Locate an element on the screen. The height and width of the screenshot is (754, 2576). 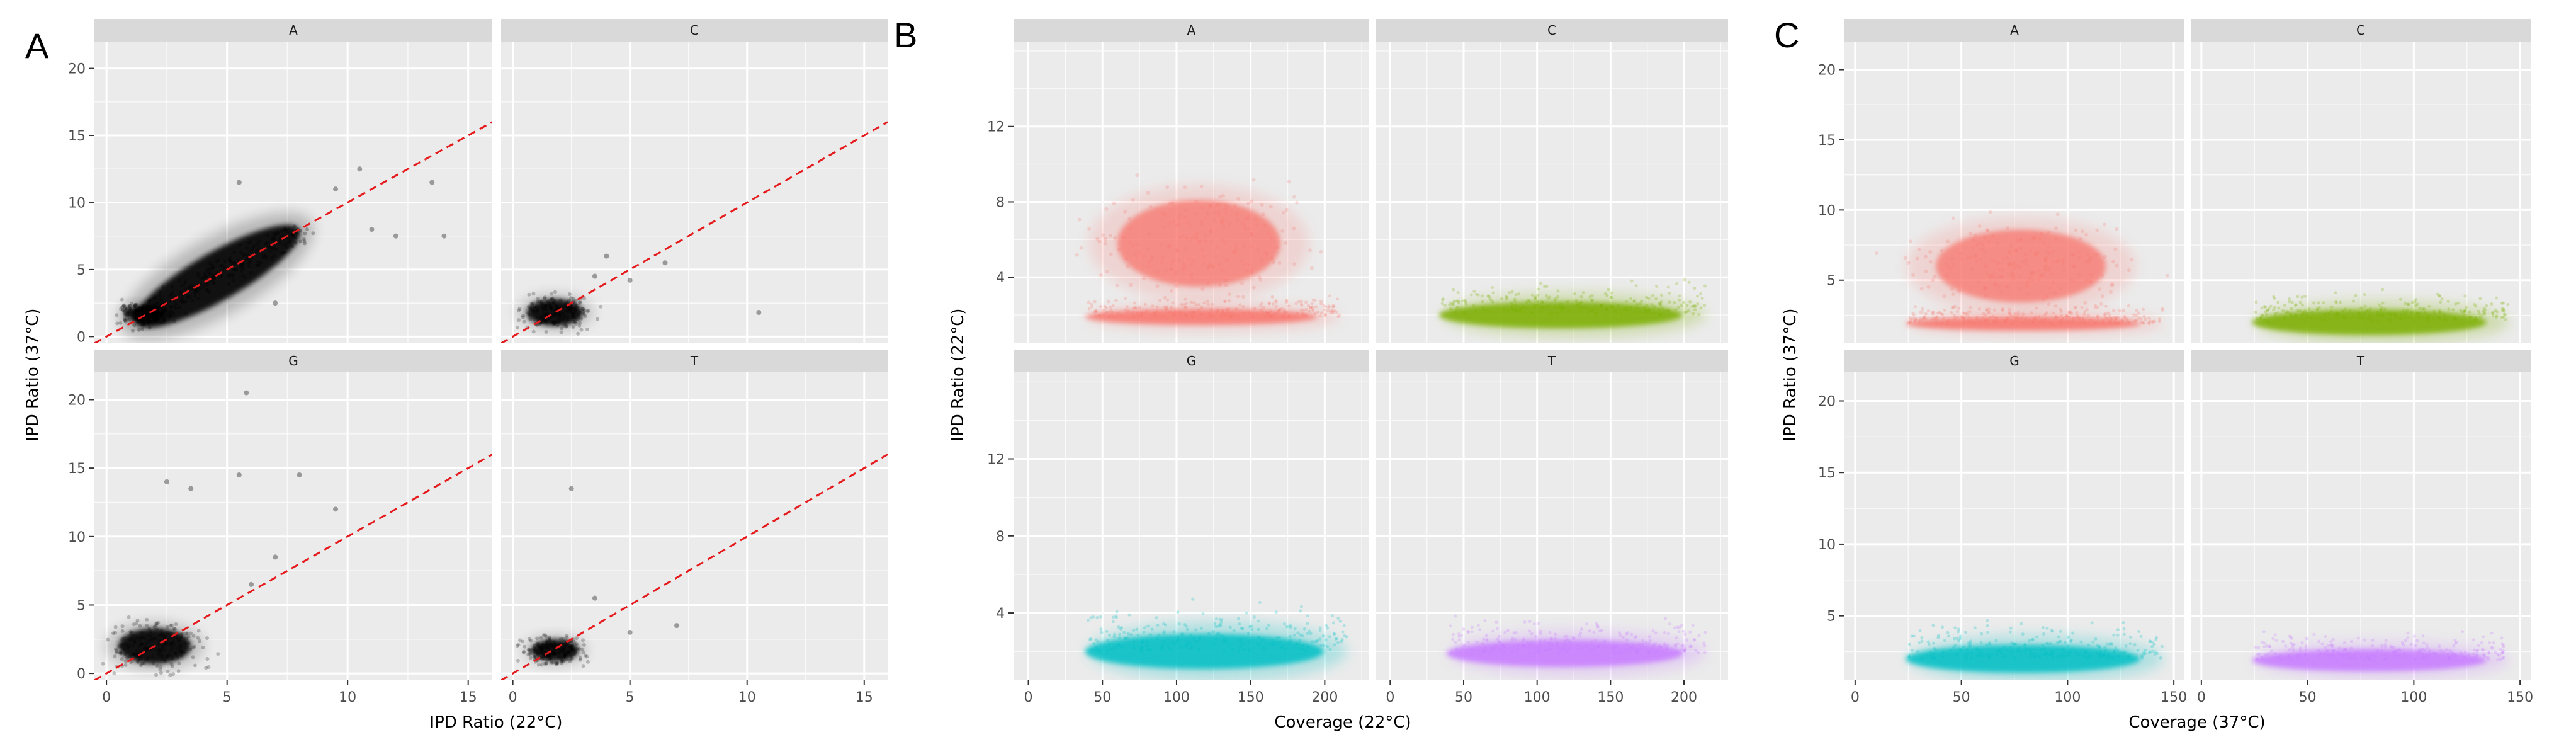
panel-a-x-axis-title: IPD Ratio (22°C) is located at coordinates (495, 722).